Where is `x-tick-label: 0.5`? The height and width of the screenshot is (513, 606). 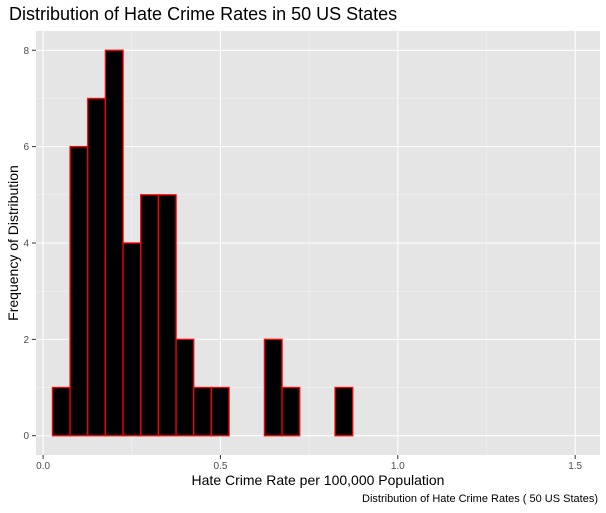 x-tick-label: 0.5 is located at coordinates (220, 466).